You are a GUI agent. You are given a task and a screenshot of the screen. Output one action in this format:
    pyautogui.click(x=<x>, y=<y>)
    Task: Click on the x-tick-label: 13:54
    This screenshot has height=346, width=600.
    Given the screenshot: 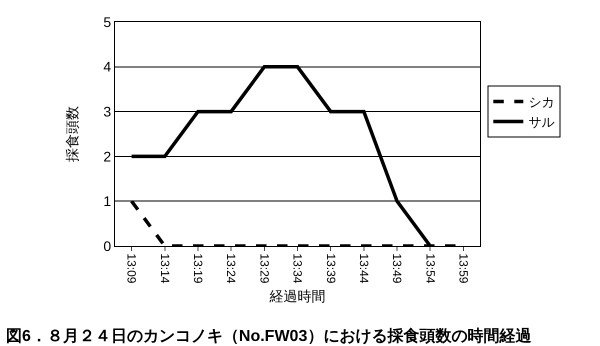 What is the action you would take?
    pyautogui.click(x=430, y=268)
    